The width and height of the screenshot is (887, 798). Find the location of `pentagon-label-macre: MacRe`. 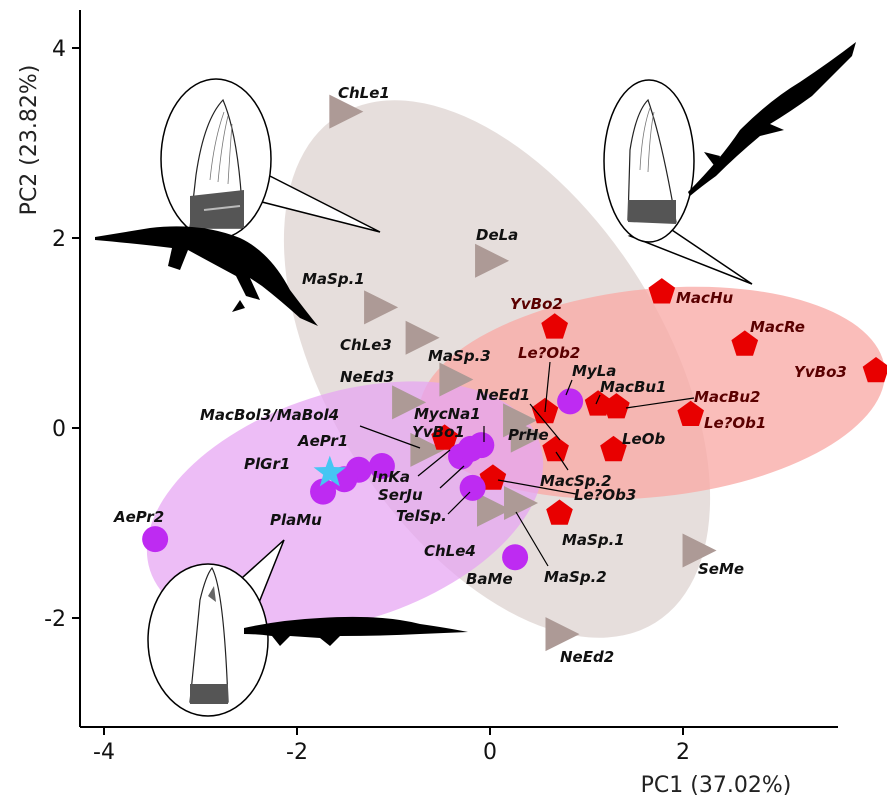

pentagon-label-macre: MacRe is located at coordinates (777, 327).